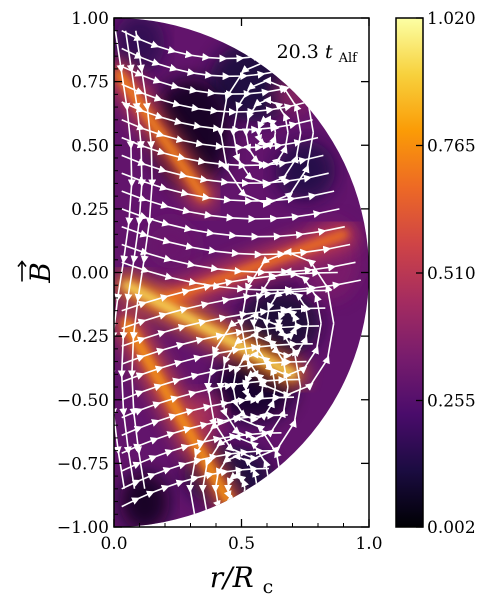 The width and height of the screenshot is (489, 605). I want to click on y-tick-label: −0.50, so click(83, 401).